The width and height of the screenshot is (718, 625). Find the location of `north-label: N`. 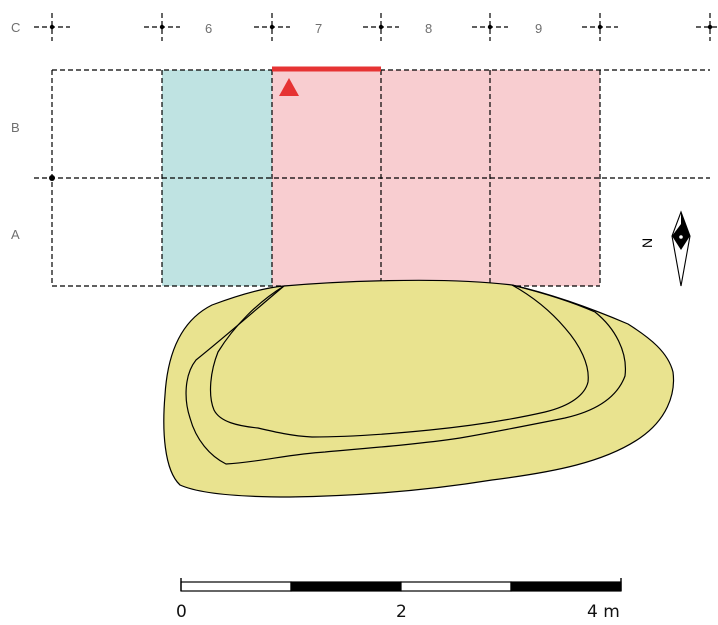

north-label: N is located at coordinates (647, 243).